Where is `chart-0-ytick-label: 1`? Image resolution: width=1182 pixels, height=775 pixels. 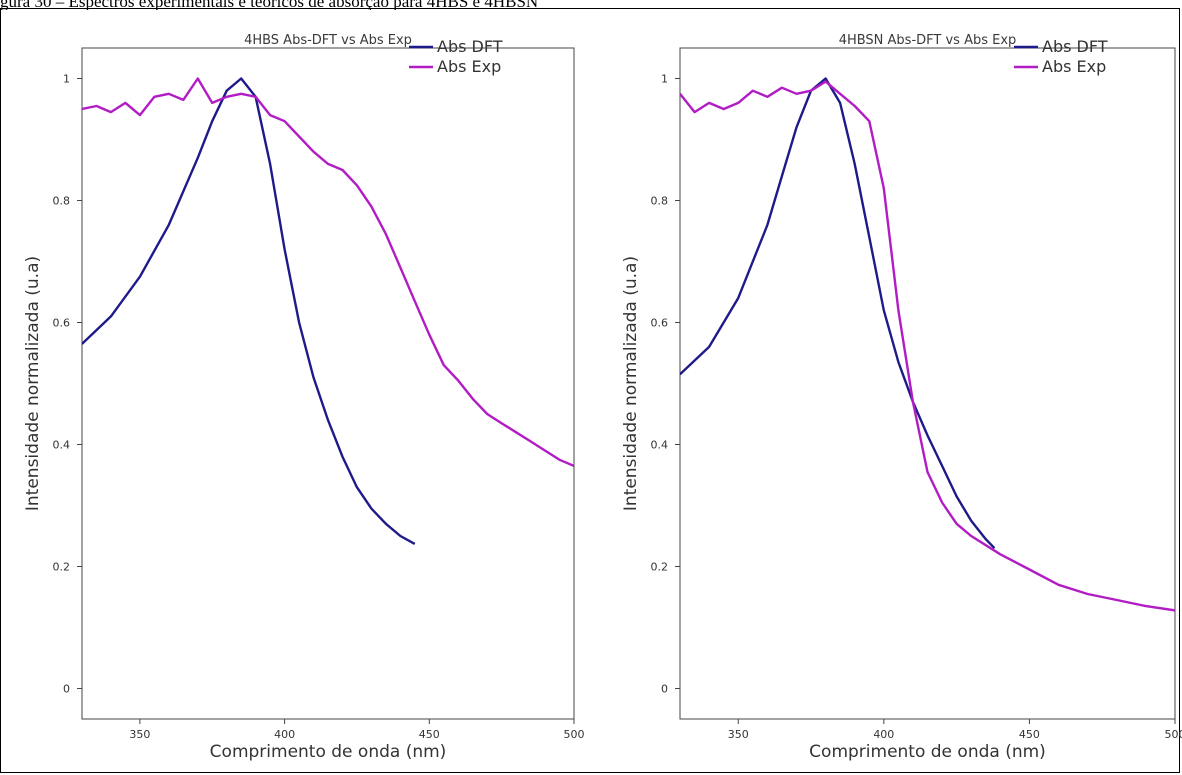 chart-0-ytick-label: 1 is located at coordinates (66, 79).